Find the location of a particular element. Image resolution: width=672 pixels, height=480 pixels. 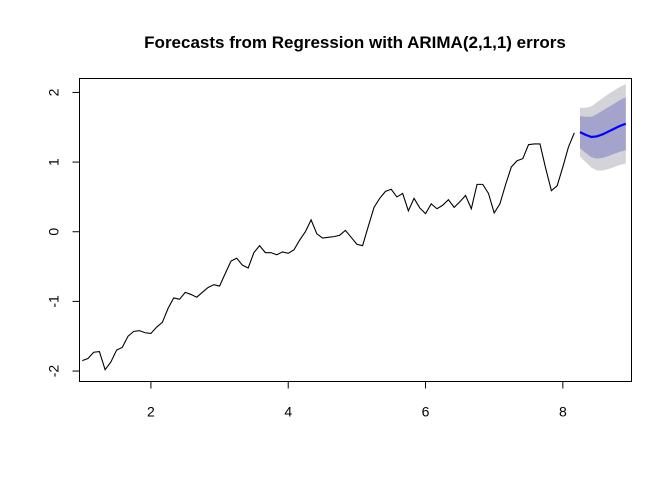

forecast-series is located at coordinates (603, 130).